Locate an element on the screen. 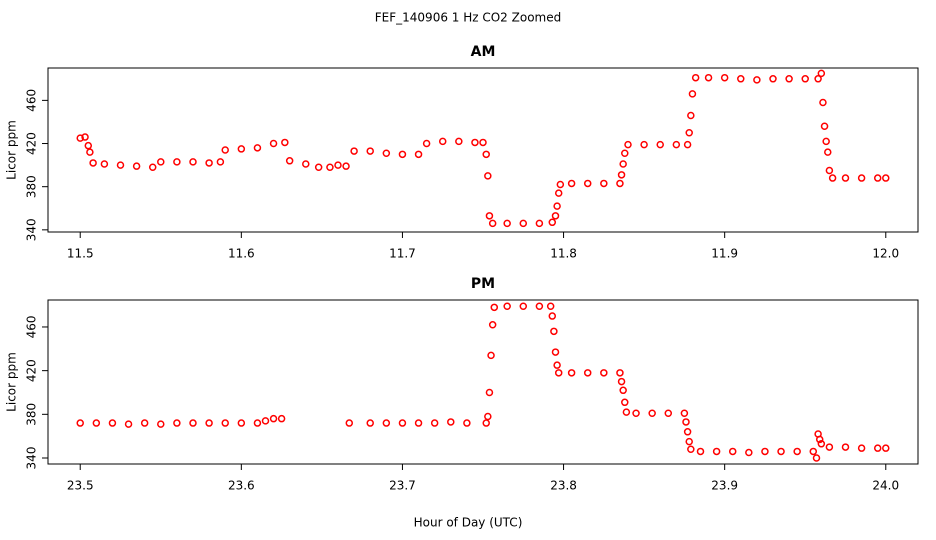  x-tick-label: 12.0 is located at coordinates (885, 254).